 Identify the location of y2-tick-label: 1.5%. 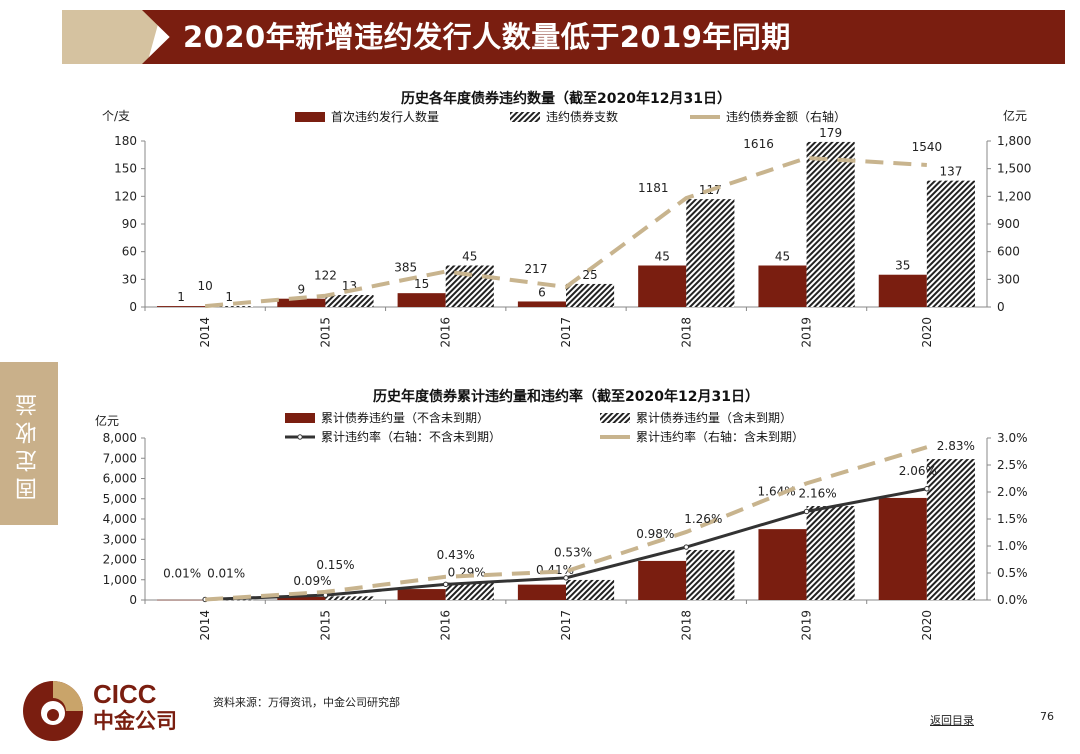
(1012, 519).